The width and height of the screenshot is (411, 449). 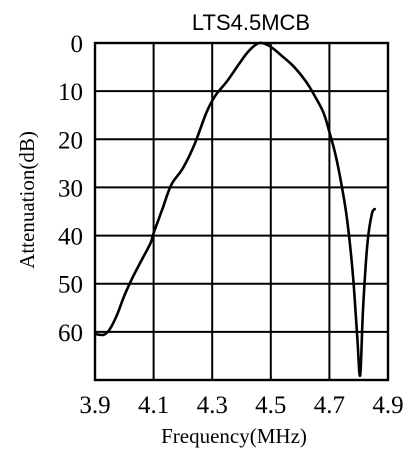 What do you see at coordinates (329, 405) in the screenshot?
I see `x-tick-label: 4.7` at bounding box center [329, 405].